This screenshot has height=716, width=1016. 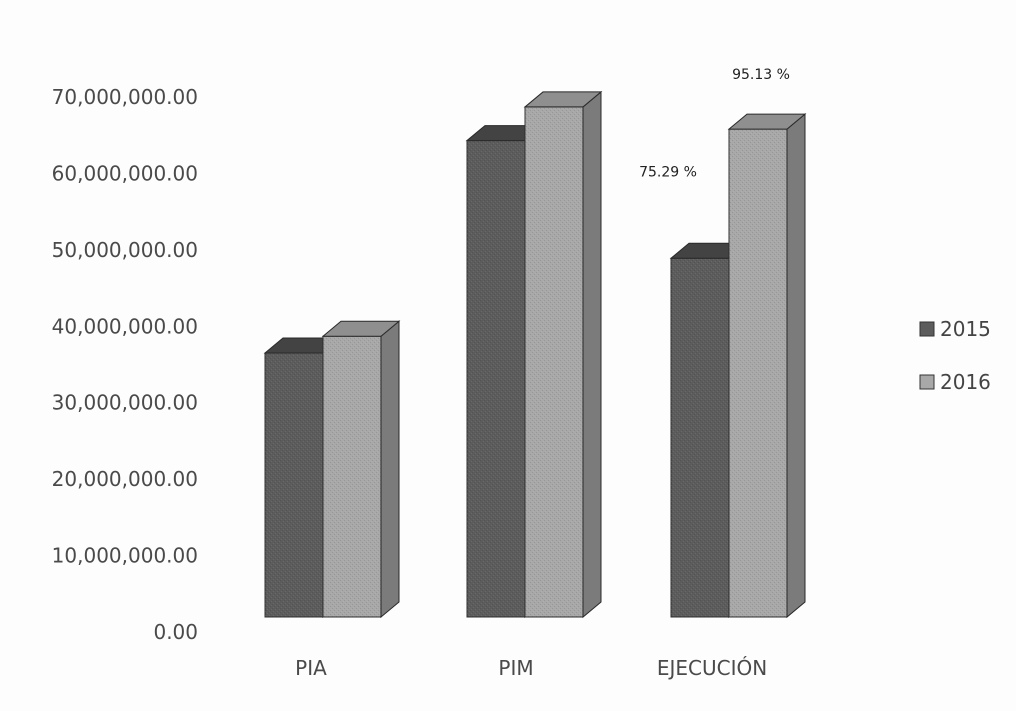 What do you see at coordinates (761, 75) in the screenshot?
I see `data-label: 95.13 %` at bounding box center [761, 75].